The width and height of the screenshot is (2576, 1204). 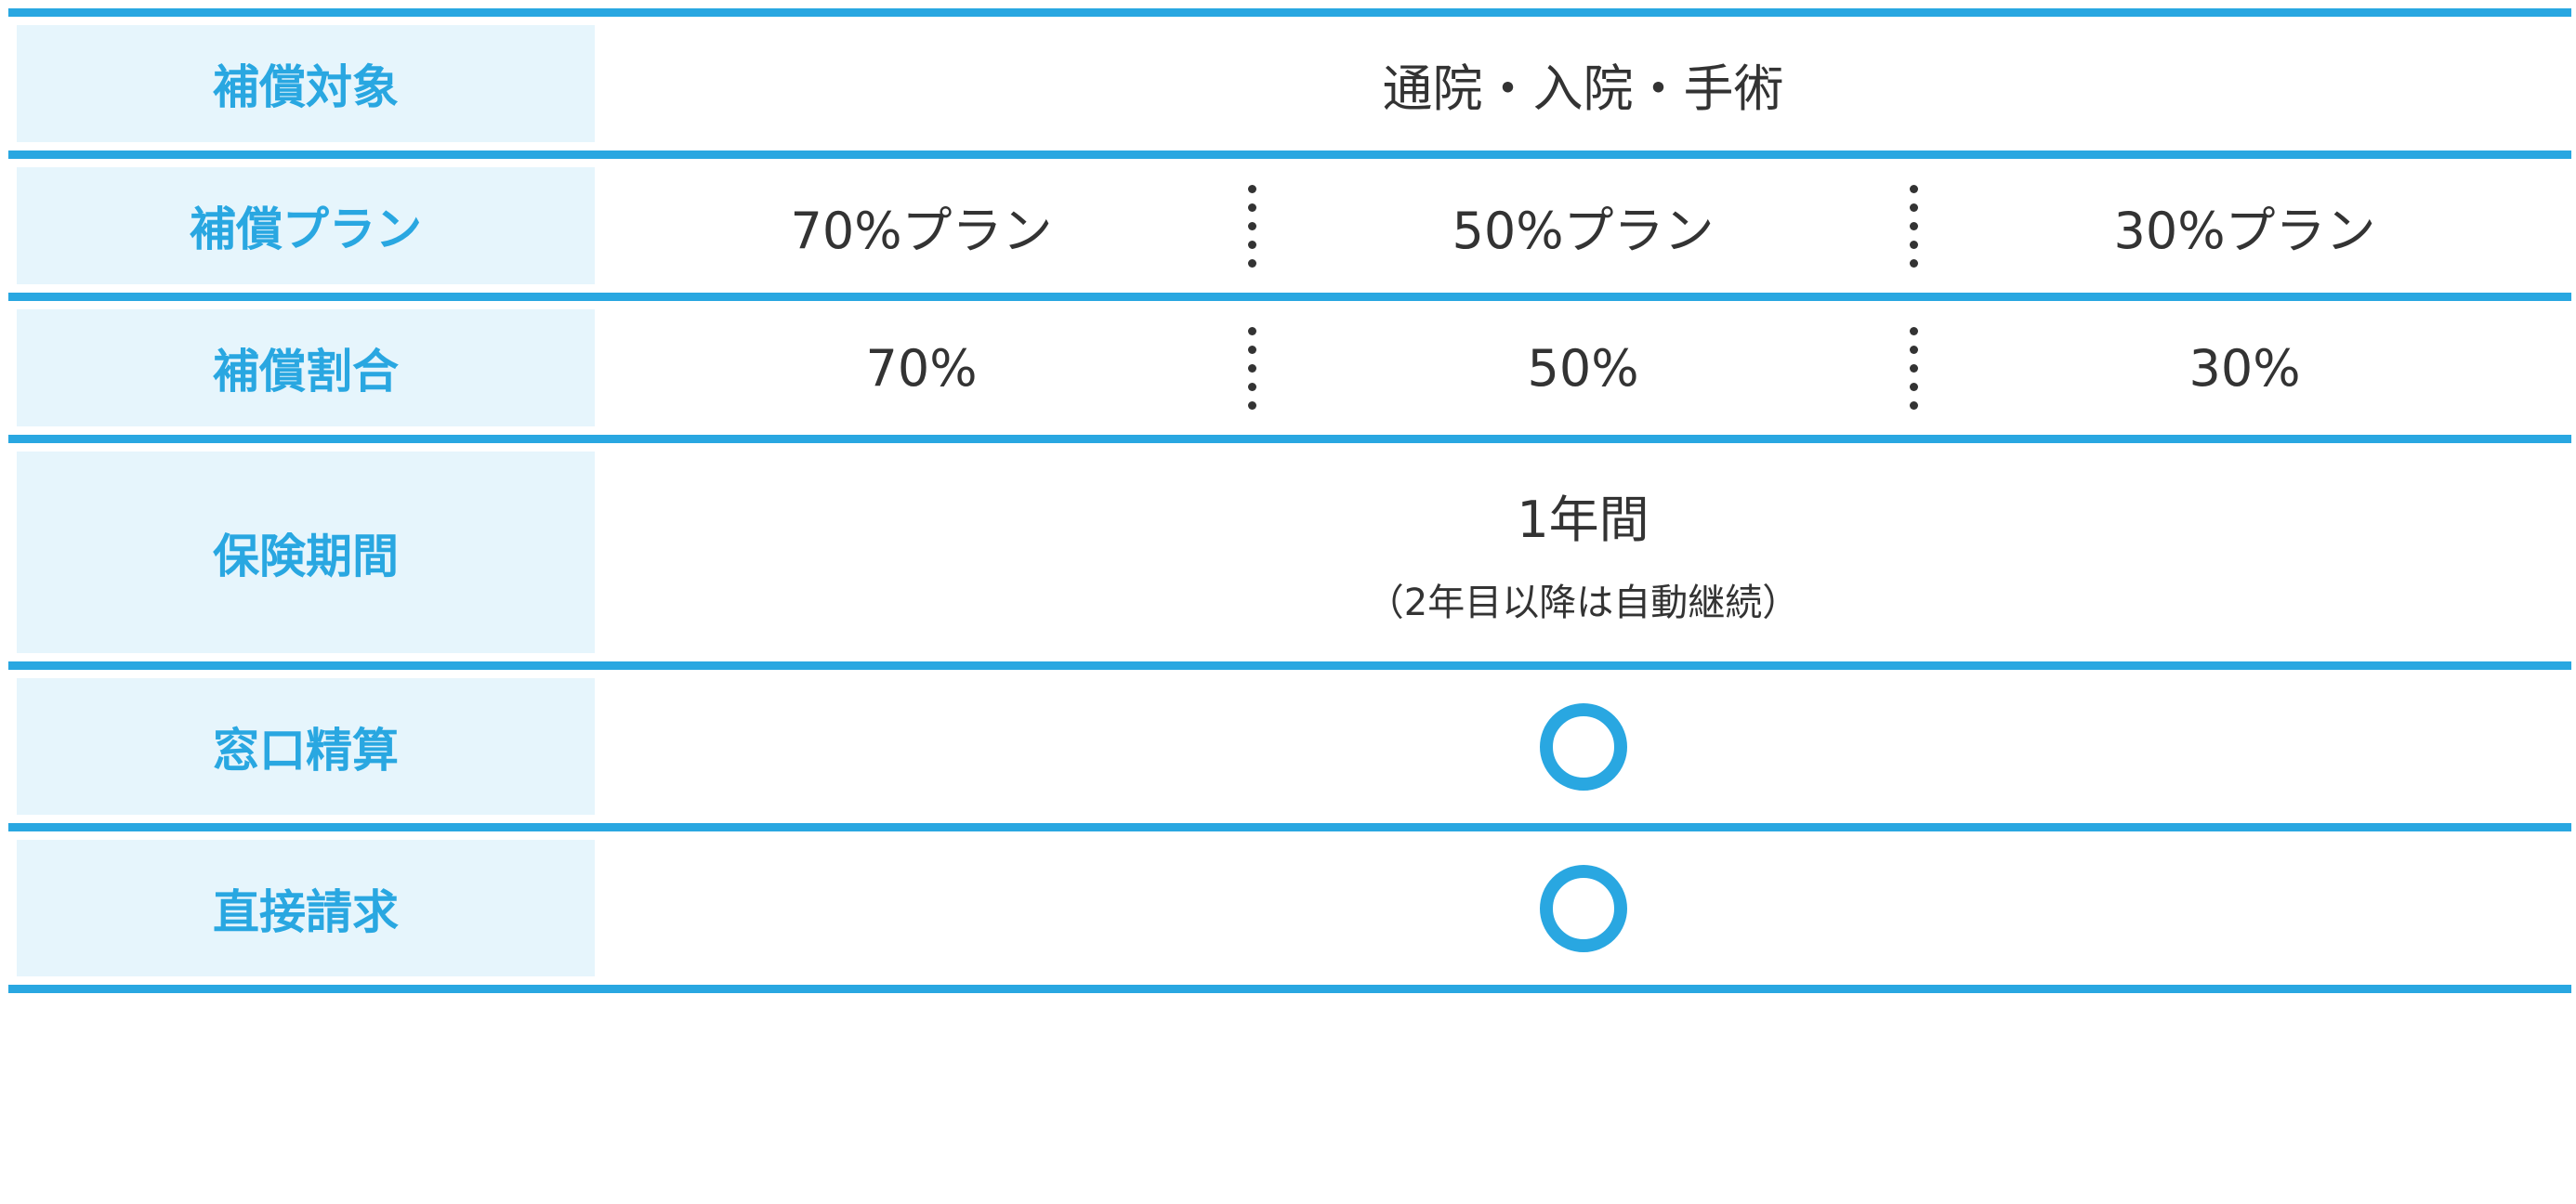 What do you see at coordinates (1583, 88) in the screenshot?
I see `row-value: 通院・入院・手術` at bounding box center [1583, 88].